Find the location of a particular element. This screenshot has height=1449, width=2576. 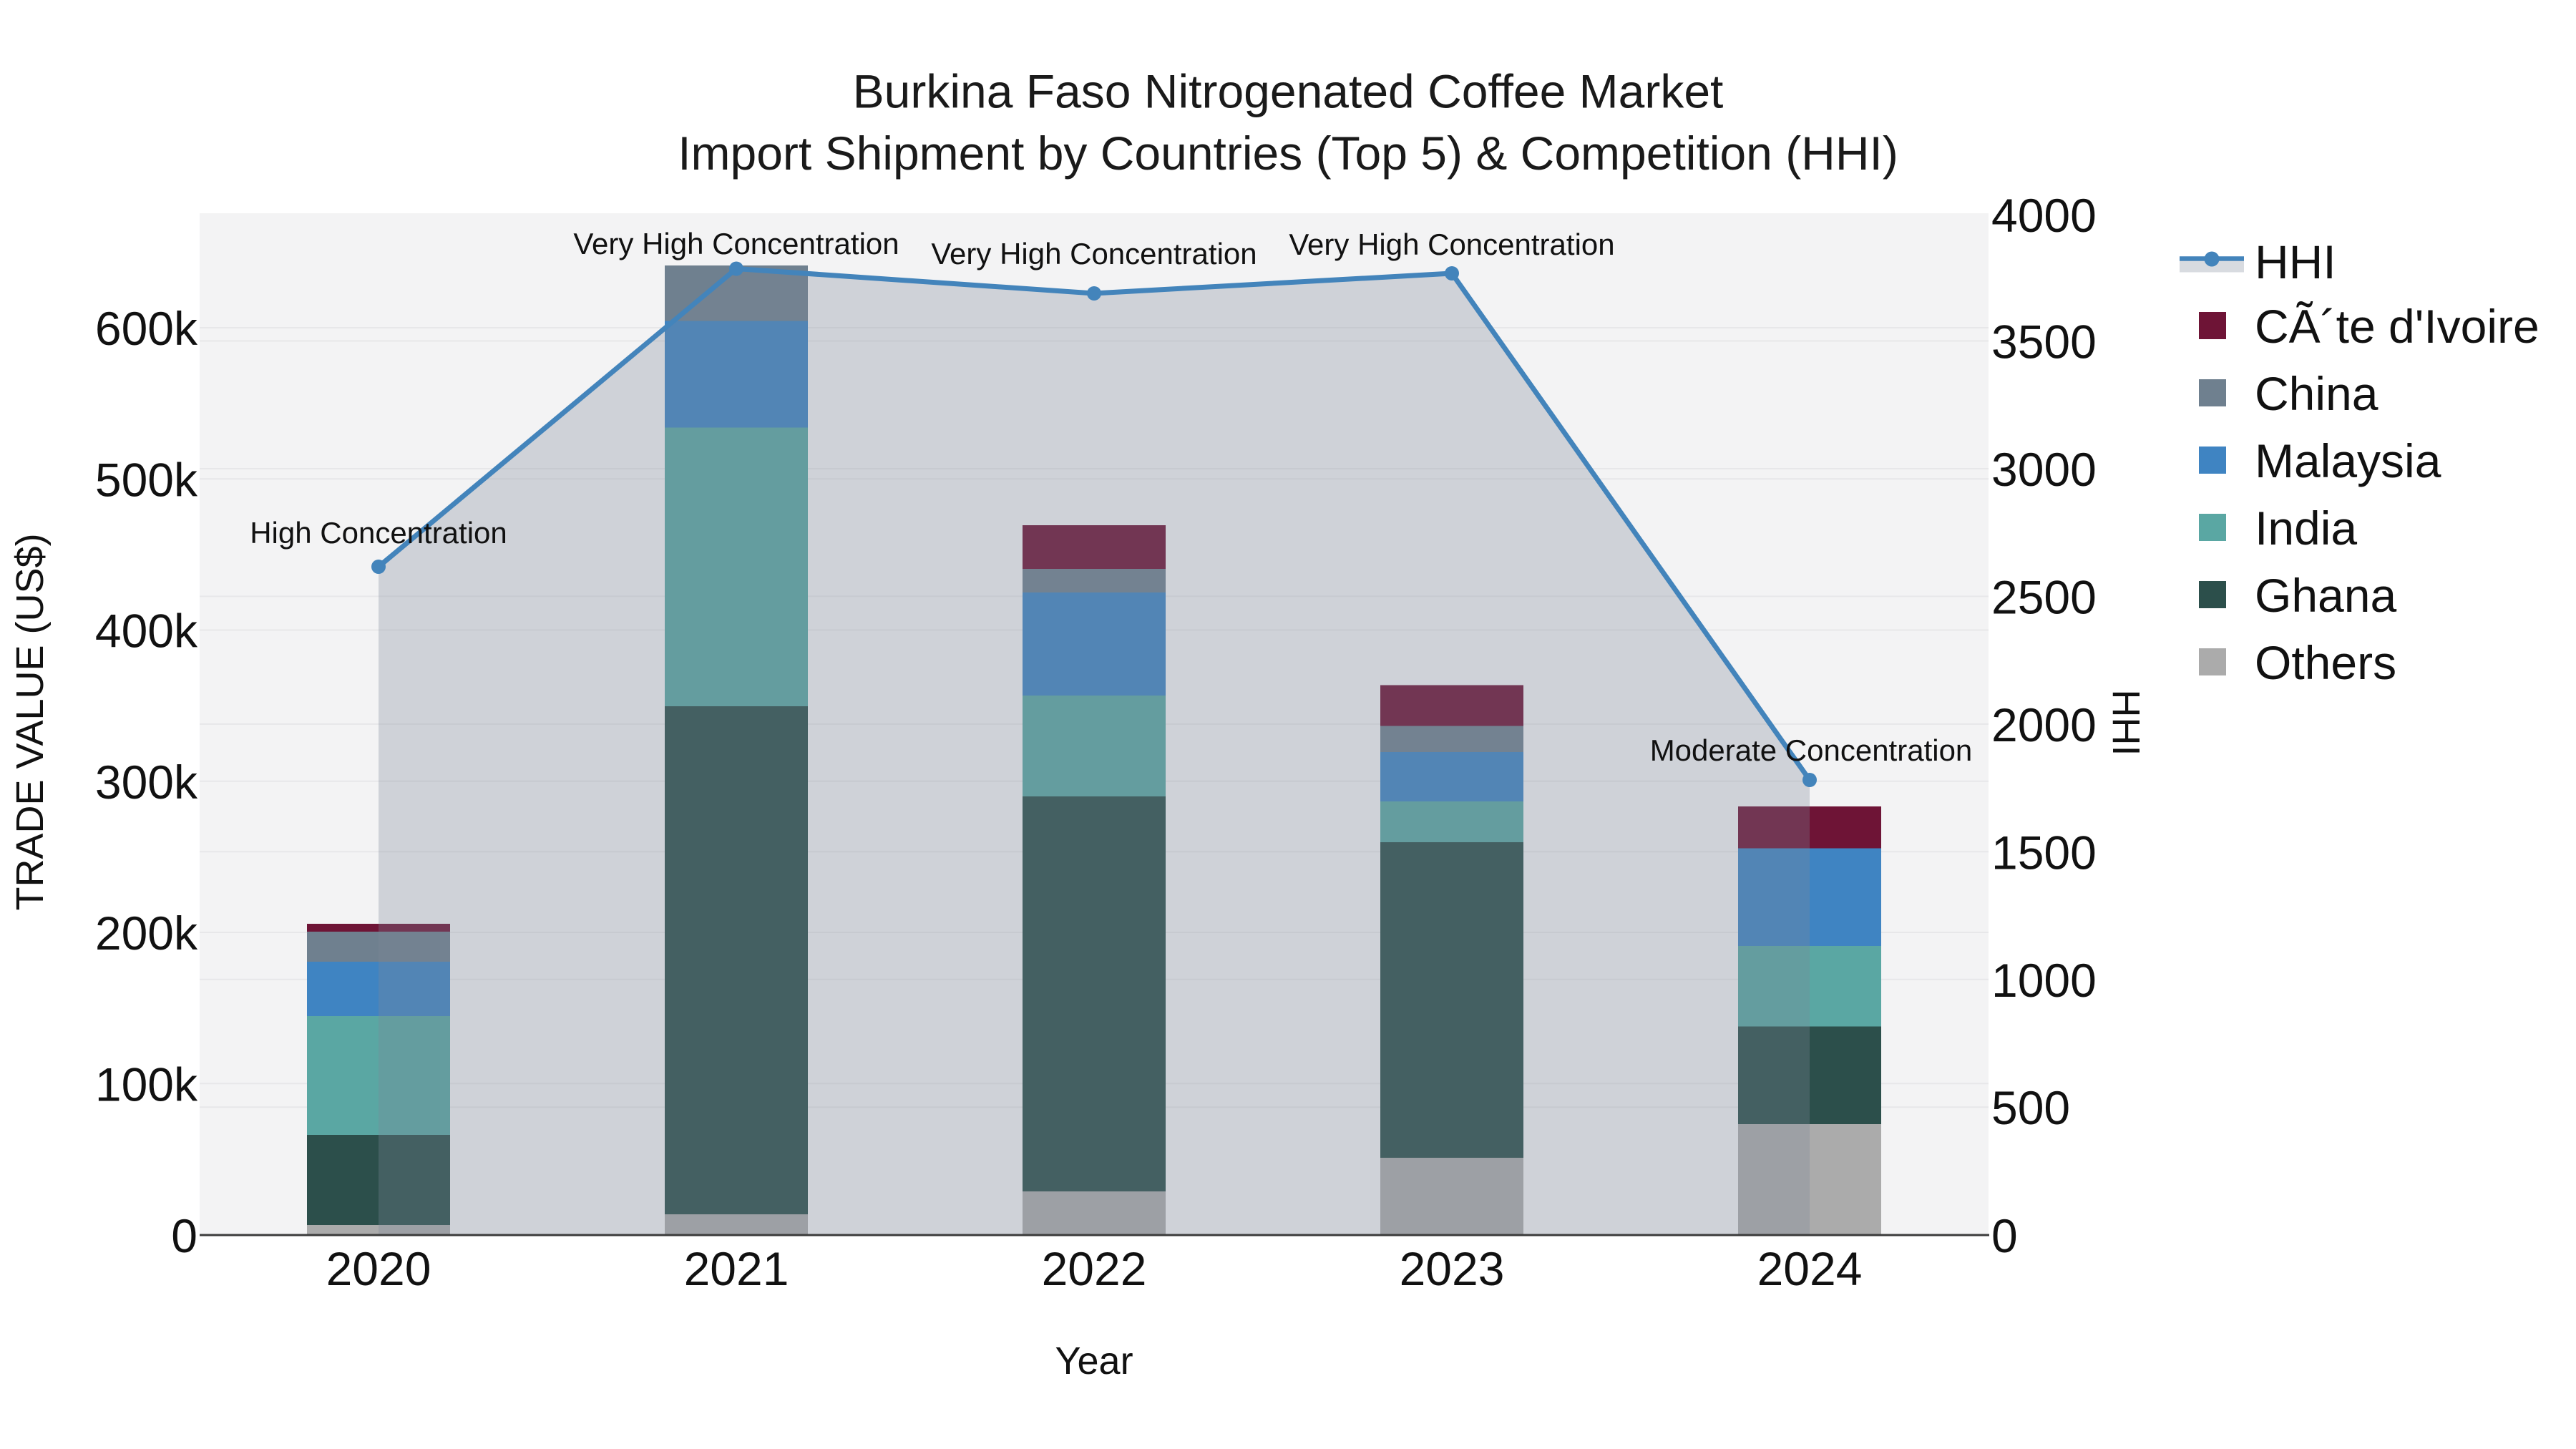

svg-text: 2021 is located at coordinates (736, 1268).